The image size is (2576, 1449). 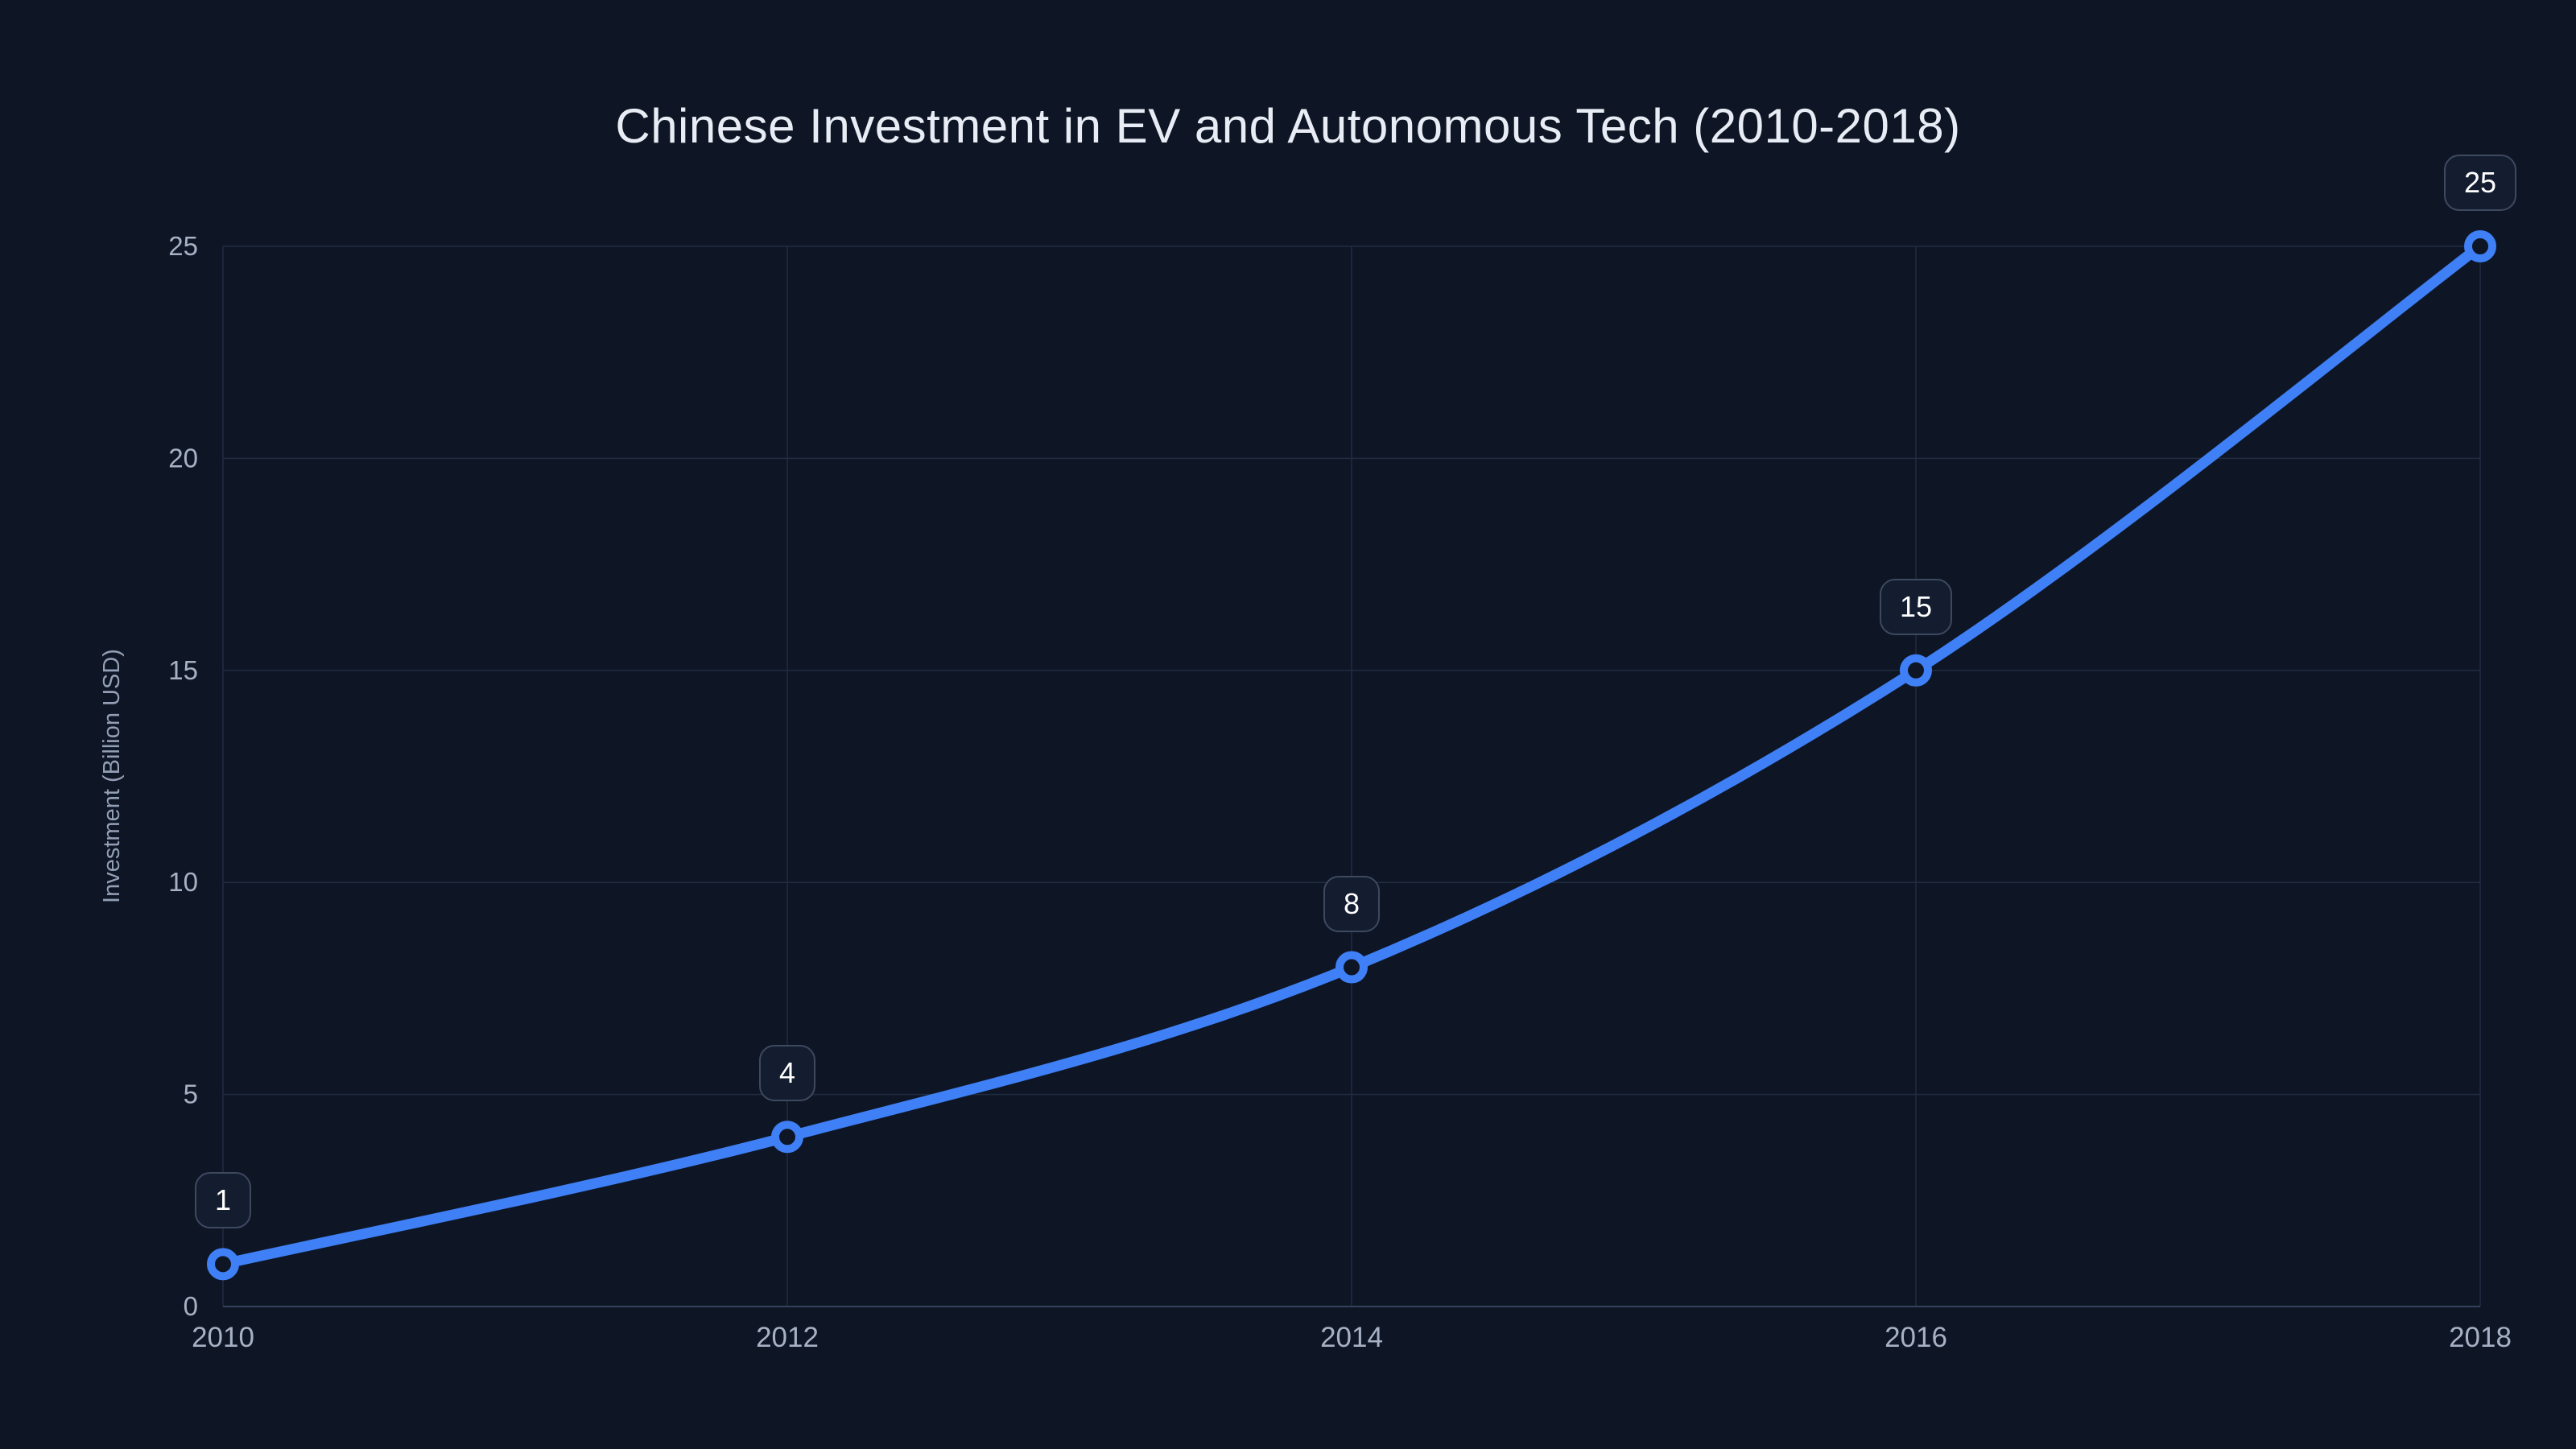 What do you see at coordinates (787, 1337) in the screenshot?
I see `x-tick-label: 2012` at bounding box center [787, 1337].